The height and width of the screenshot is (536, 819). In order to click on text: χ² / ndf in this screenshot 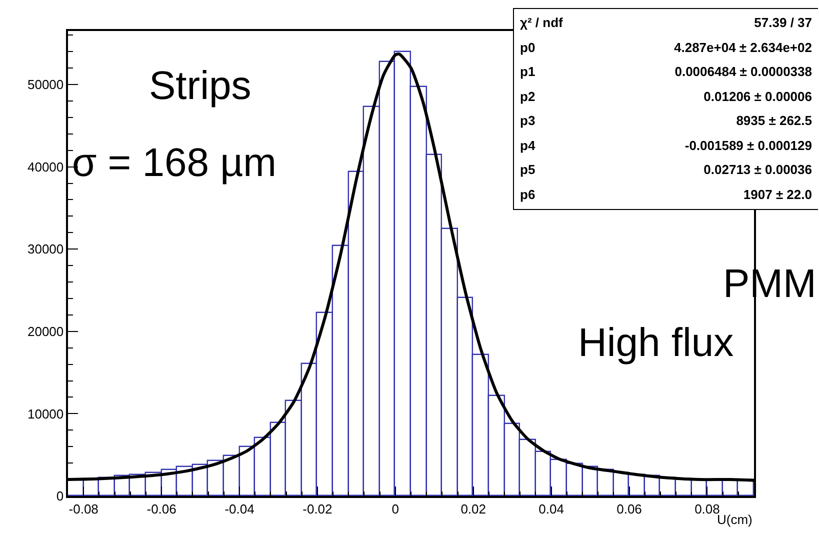, I will do `click(541, 23)`.